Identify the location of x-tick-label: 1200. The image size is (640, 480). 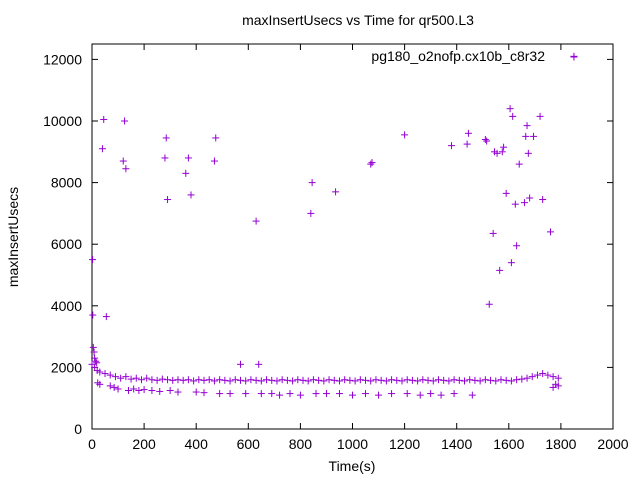
(404, 444).